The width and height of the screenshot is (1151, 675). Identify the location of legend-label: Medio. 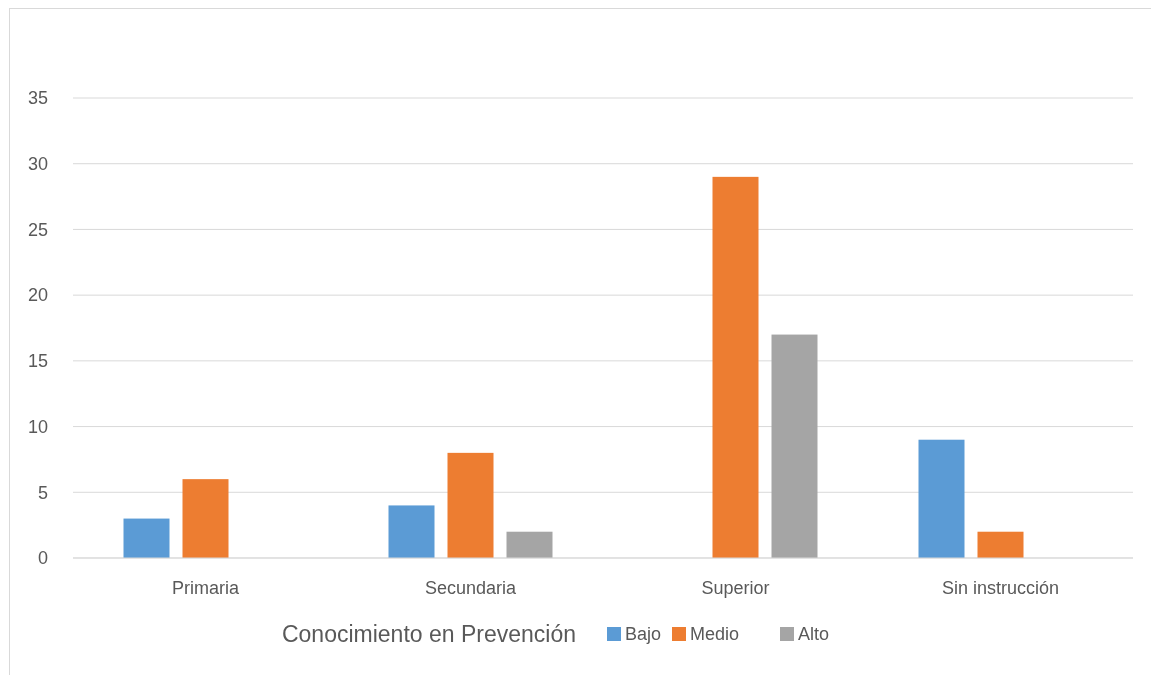
(715, 634).